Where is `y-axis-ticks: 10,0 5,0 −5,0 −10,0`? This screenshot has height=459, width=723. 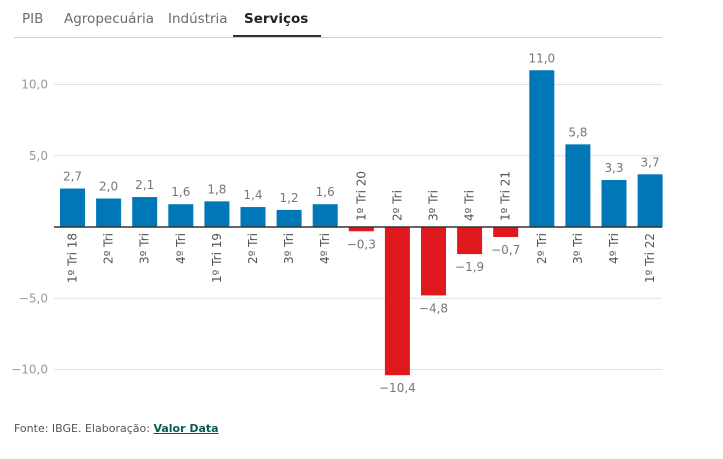
y-axis-ticks: 10,0 5,0 −5,0 −10,0 is located at coordinates (29, 227).